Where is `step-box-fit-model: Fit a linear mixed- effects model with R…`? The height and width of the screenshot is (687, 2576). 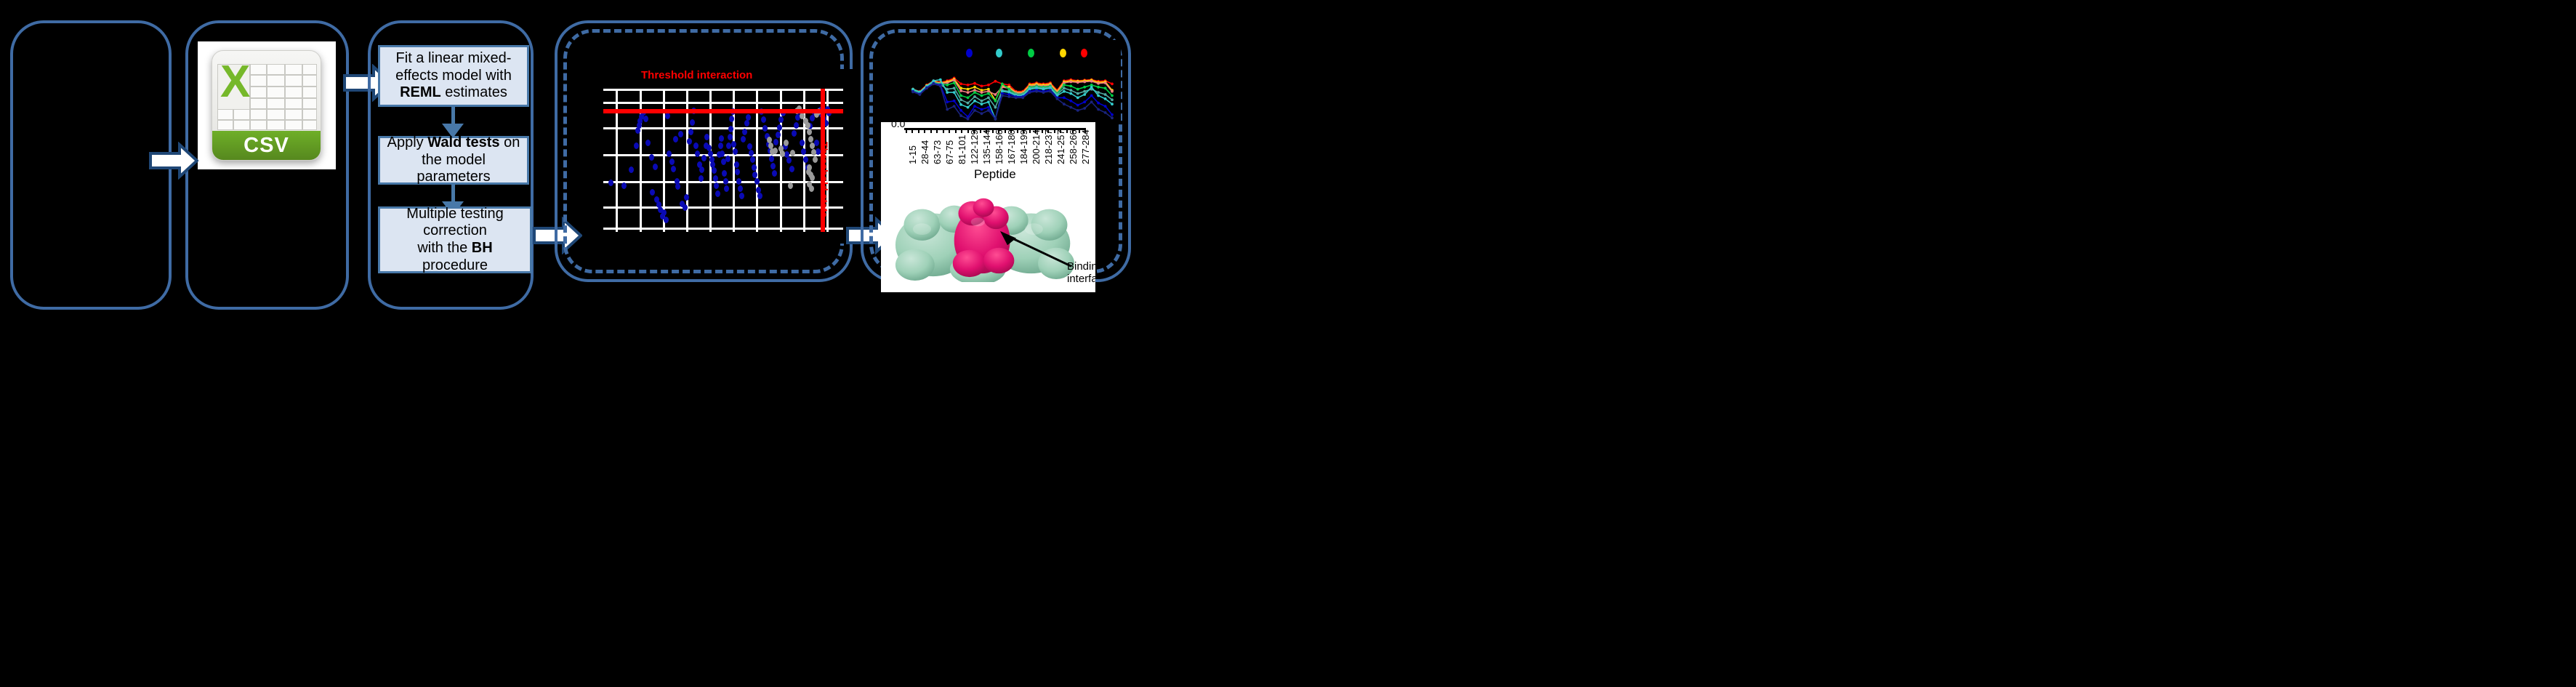 step-box-fit-model: Fit a linear mixed- effects model with R… is located at coordinates (453, 76).